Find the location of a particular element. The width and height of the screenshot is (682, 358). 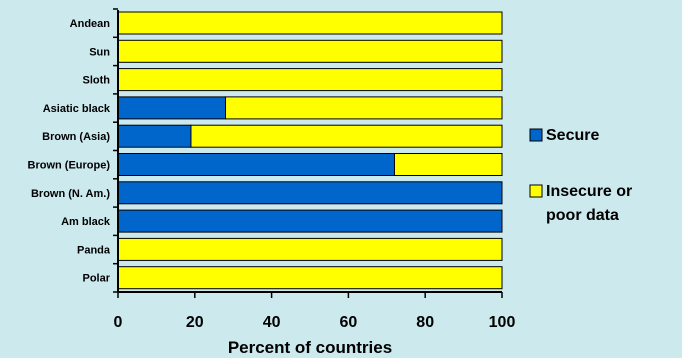

x-tick-label: 20 is located at coordinates (195, 322).